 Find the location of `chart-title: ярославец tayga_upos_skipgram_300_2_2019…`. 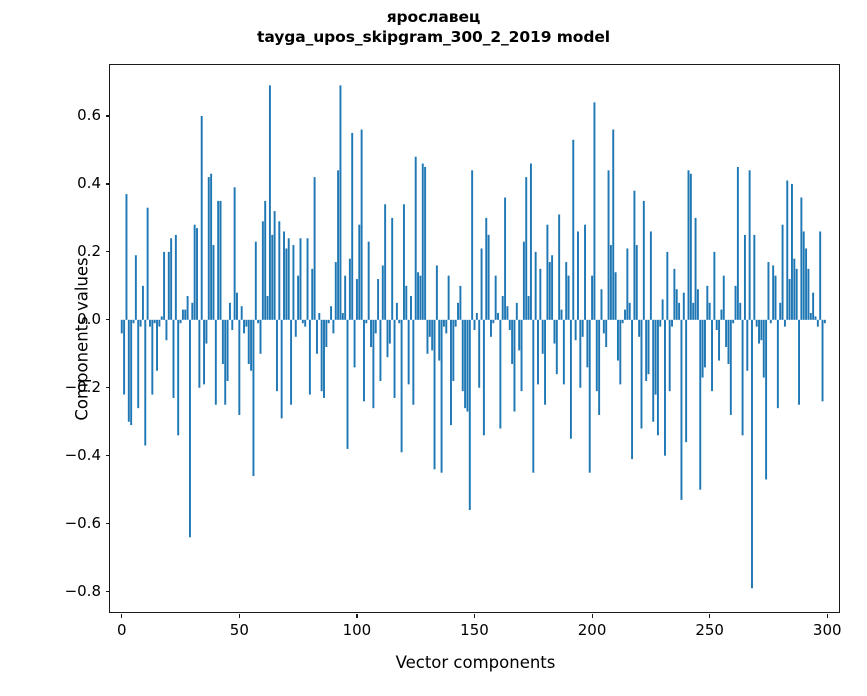

chart-title: ярославец tayga_upos_skipgram_300_2_2019… is located at coordinates (433, 28).